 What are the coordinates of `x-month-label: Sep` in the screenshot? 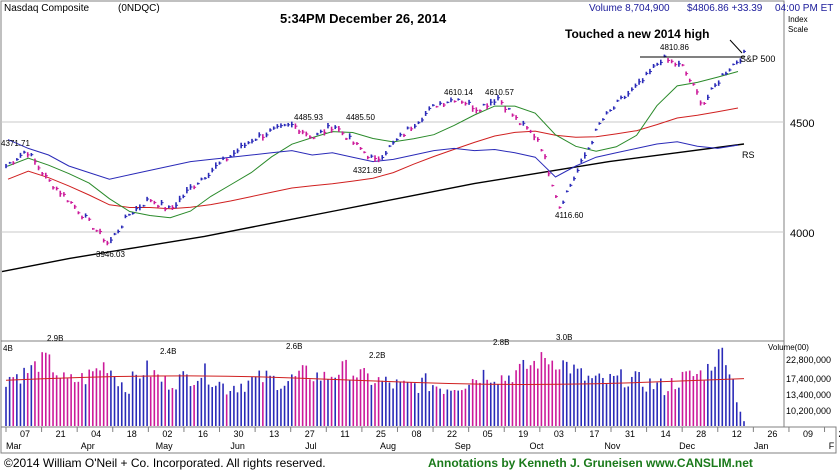 It's located at (463, 446).